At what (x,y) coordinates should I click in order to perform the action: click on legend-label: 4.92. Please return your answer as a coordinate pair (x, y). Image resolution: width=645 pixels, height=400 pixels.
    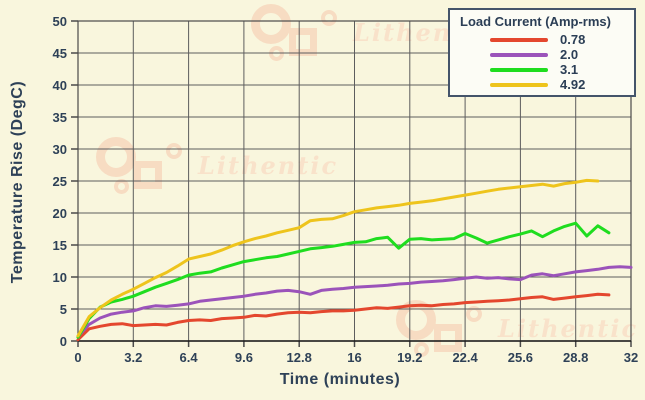
    Looking at the image, I should click on (573, 84).